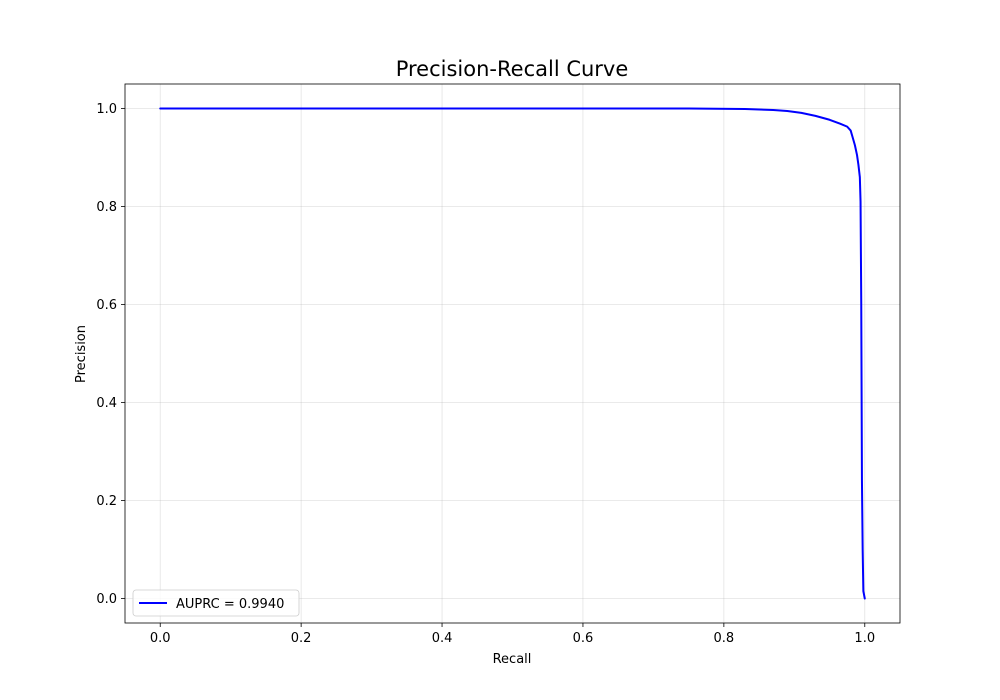 This screenshot has width=1000, height=700. Describe the element at coordinates (106, 305) in the screenshot. I see `y-tick-label: 0.6` at that location.